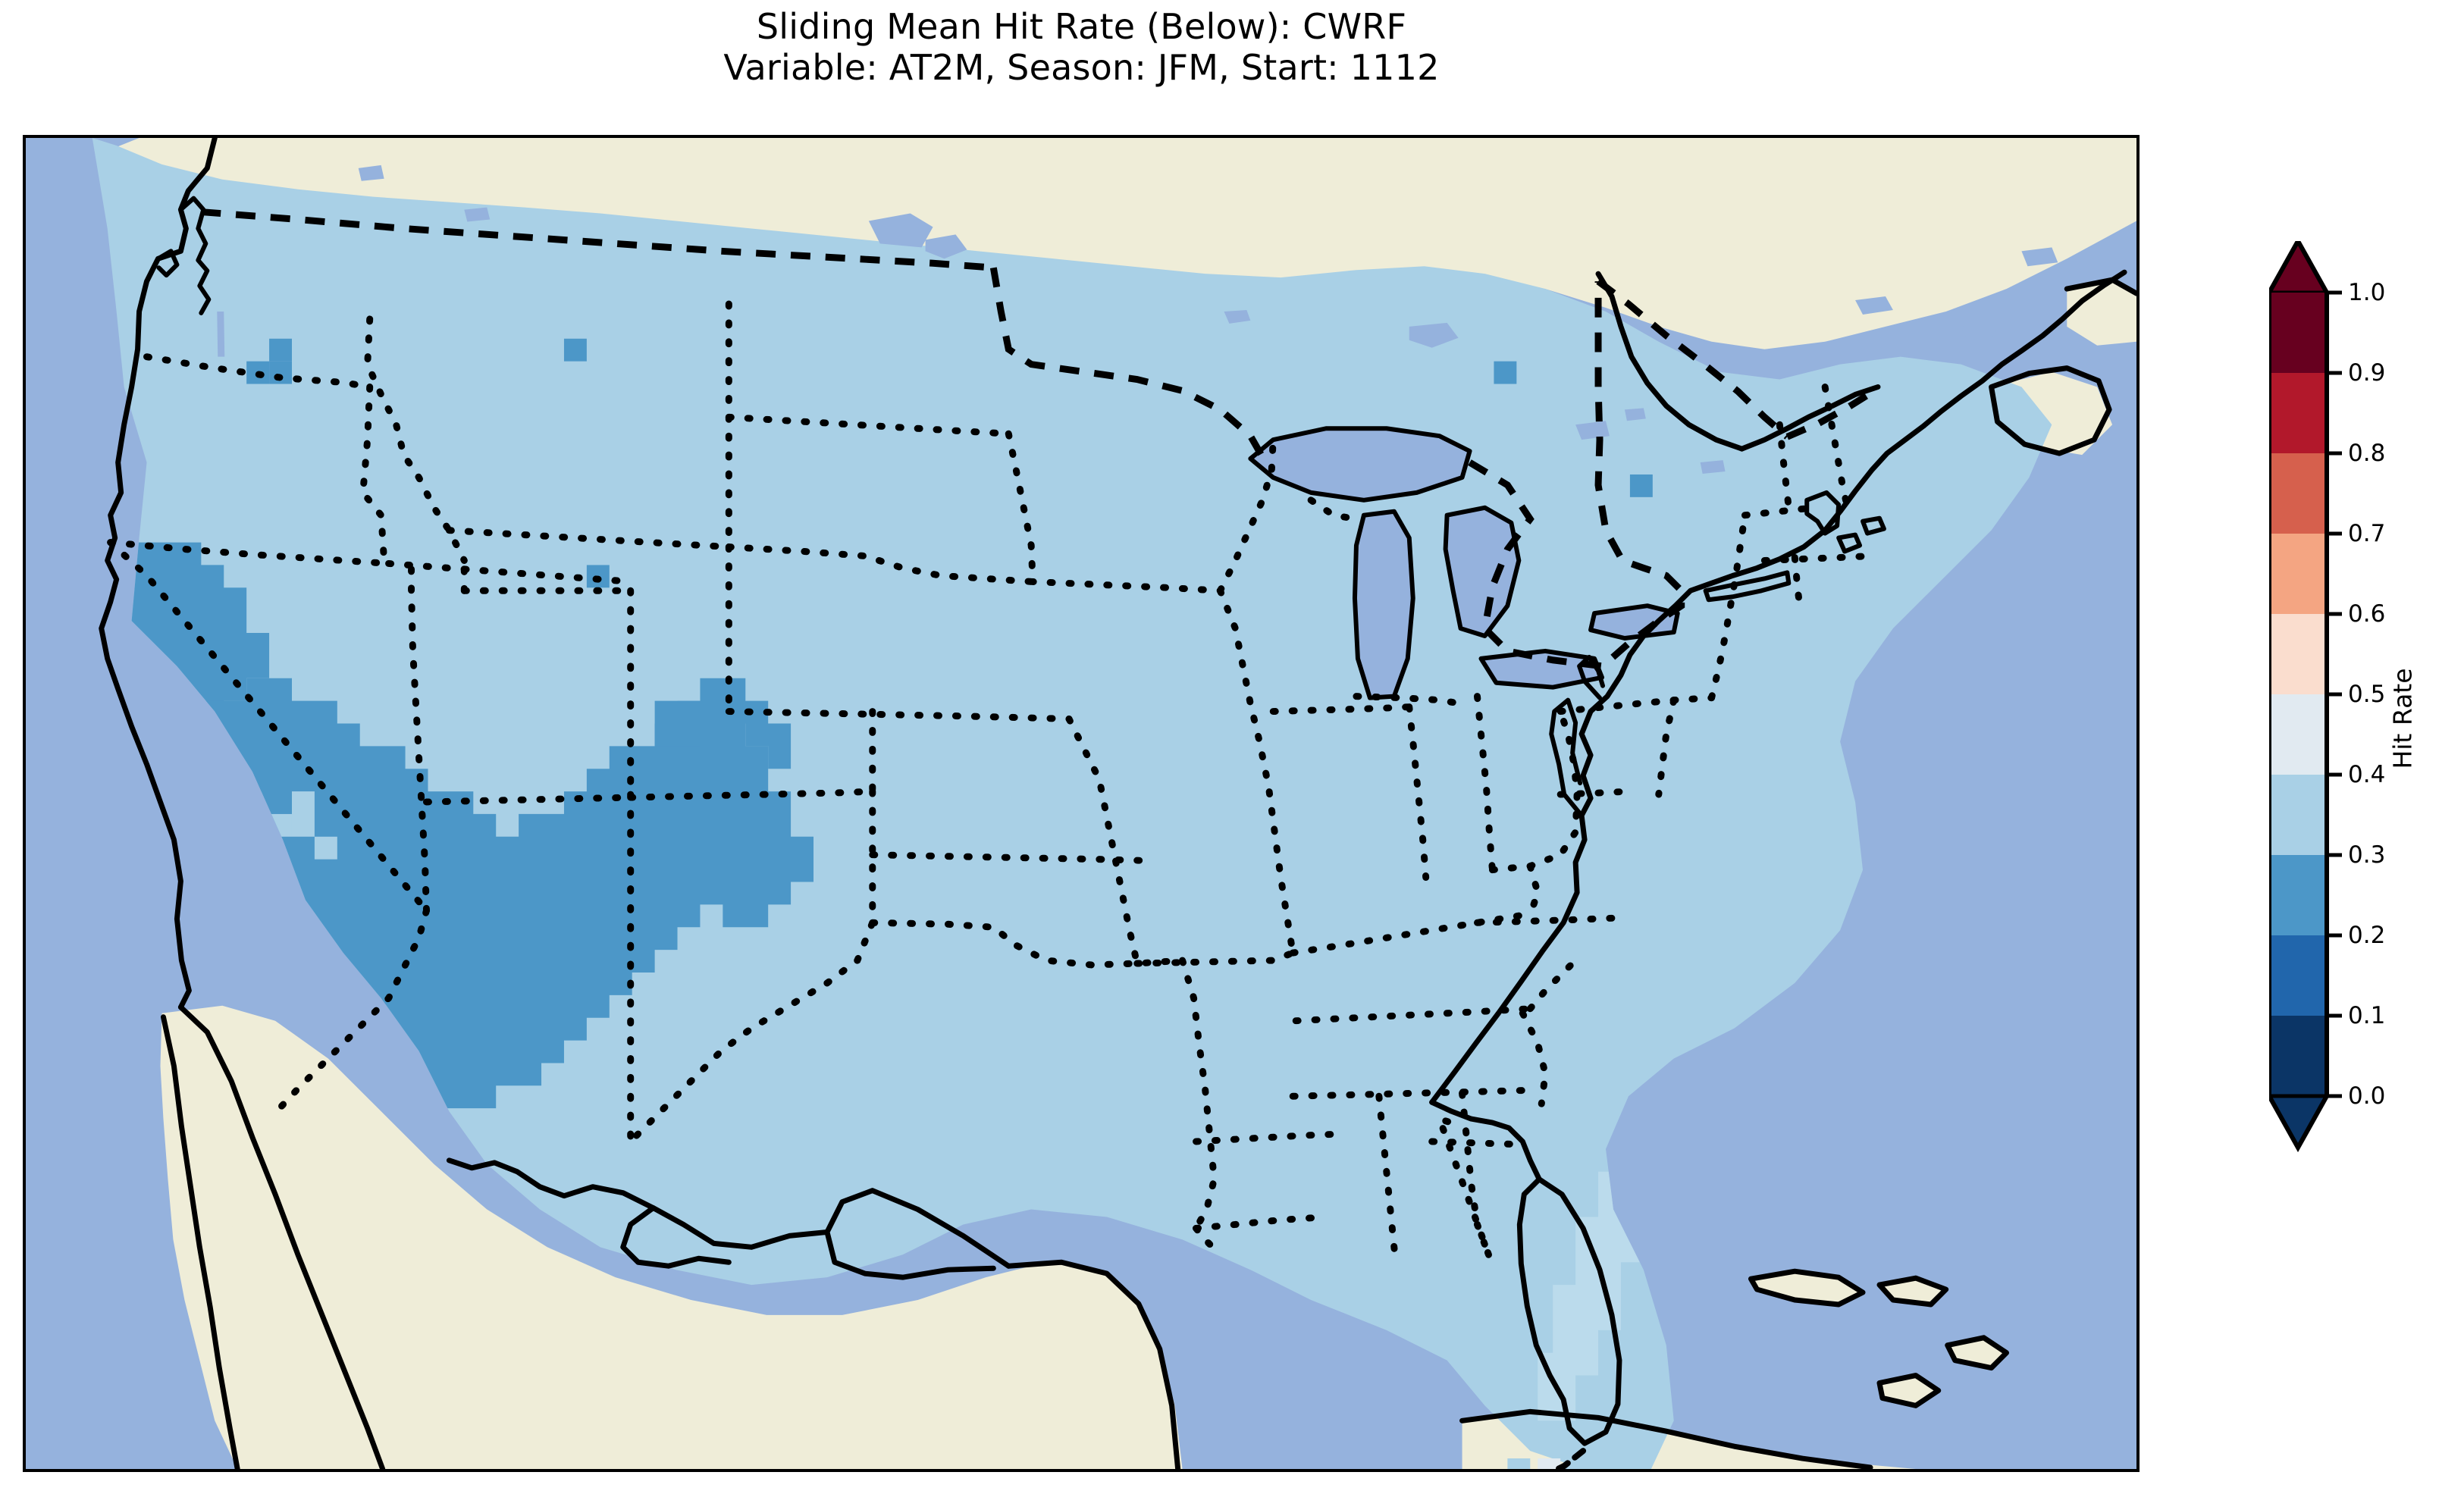 This screenshot has height=1494, width=2464. What do you see at coordinates (2367, 1015) in the screenshot?
I see `colorbar-tick-label-0.1: 0.1` at bounding box center [2367, 1015].